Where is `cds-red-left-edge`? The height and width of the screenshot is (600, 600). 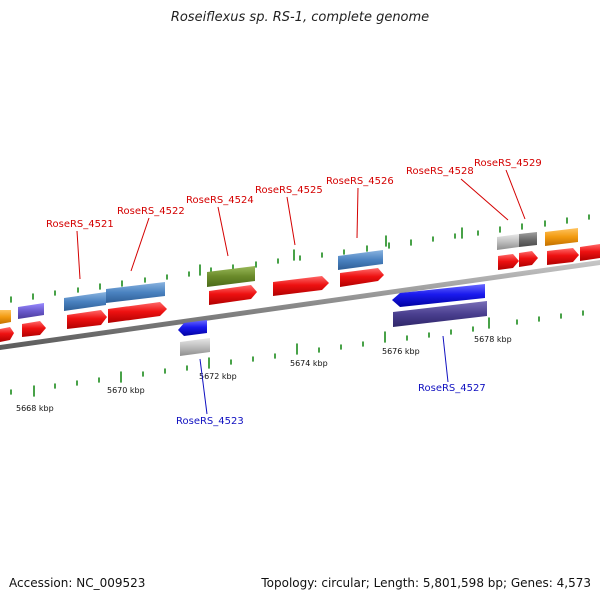 cds-red-left-edge is located at coordinates (7, 334).